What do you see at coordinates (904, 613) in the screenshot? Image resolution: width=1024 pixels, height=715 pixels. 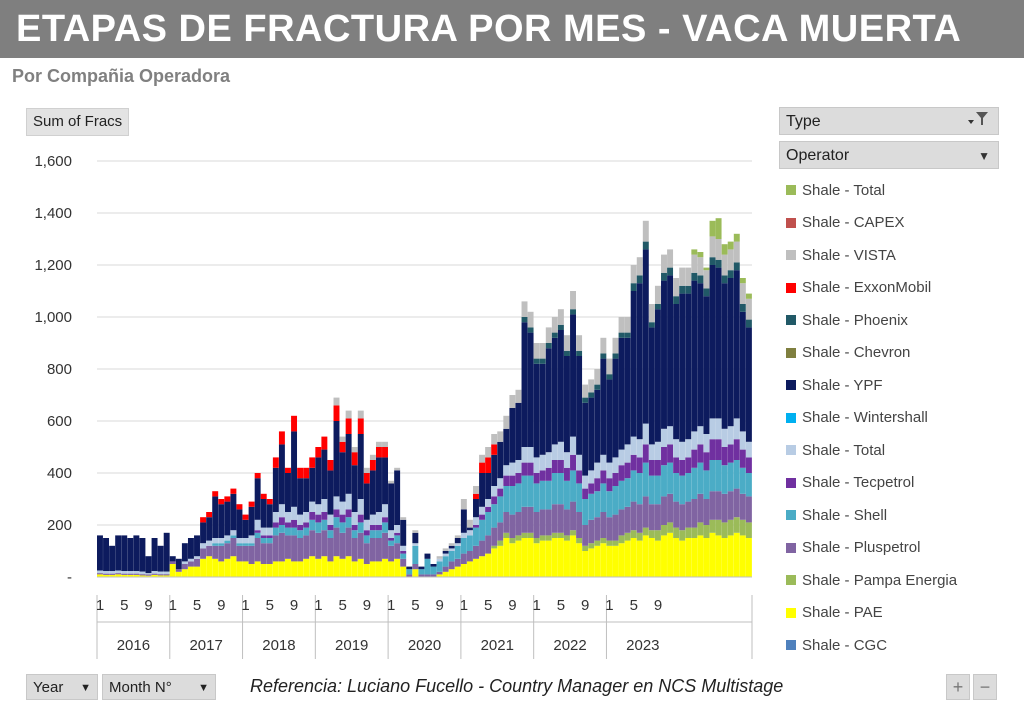 I see `legend-item: Shale - PAE` at bounding box center [904, 613].